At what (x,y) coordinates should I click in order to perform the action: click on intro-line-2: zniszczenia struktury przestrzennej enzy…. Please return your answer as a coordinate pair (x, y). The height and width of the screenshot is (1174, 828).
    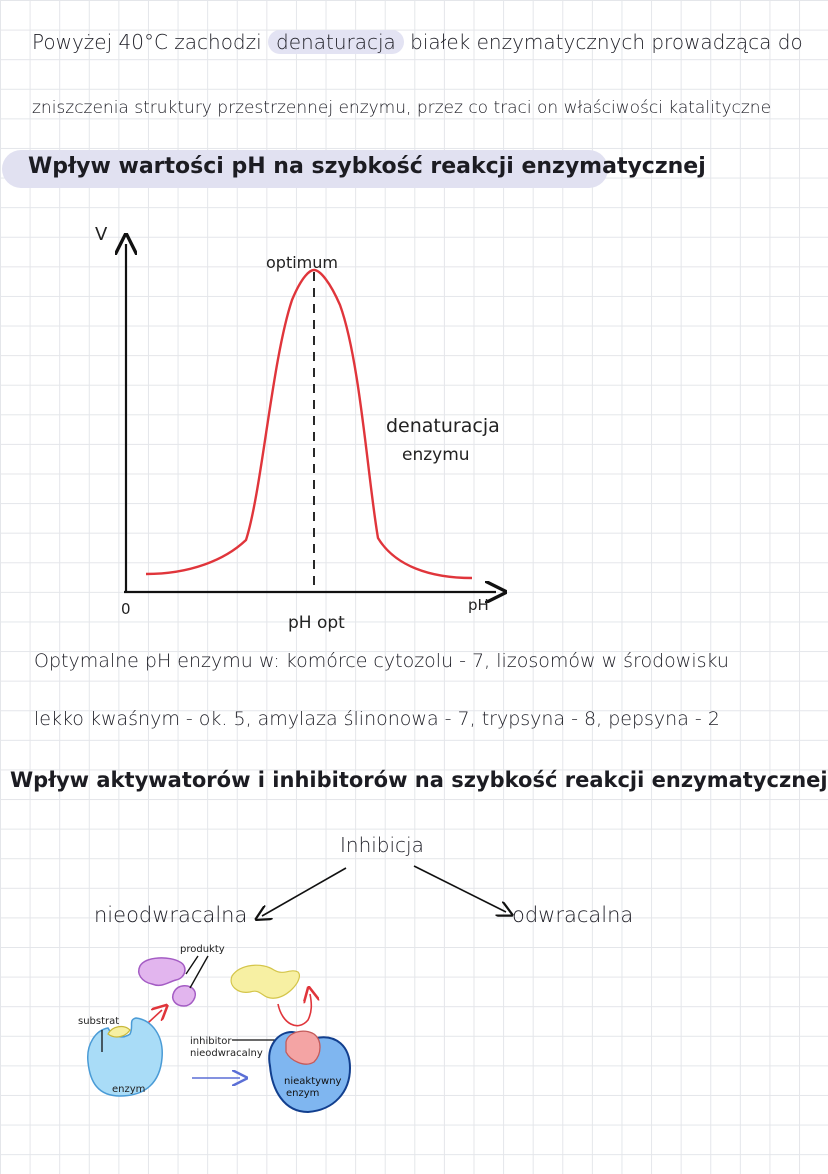
    Looking at the image, I should click on (402, 108).